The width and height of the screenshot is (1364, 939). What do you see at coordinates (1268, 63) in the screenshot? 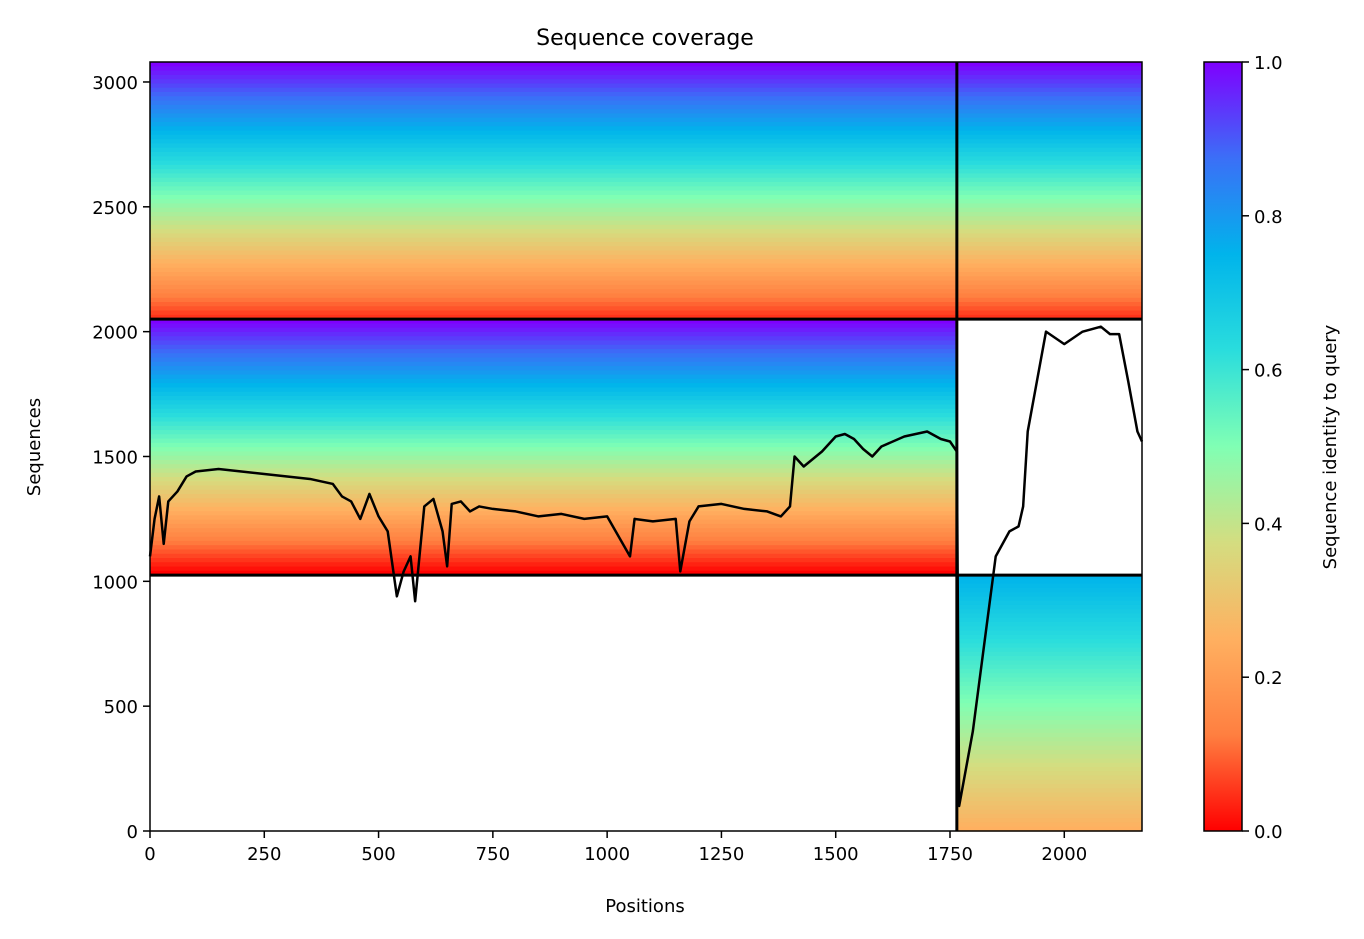
I see `colorbar-tick-label: 1.0` at bounding box center [1268, 63].